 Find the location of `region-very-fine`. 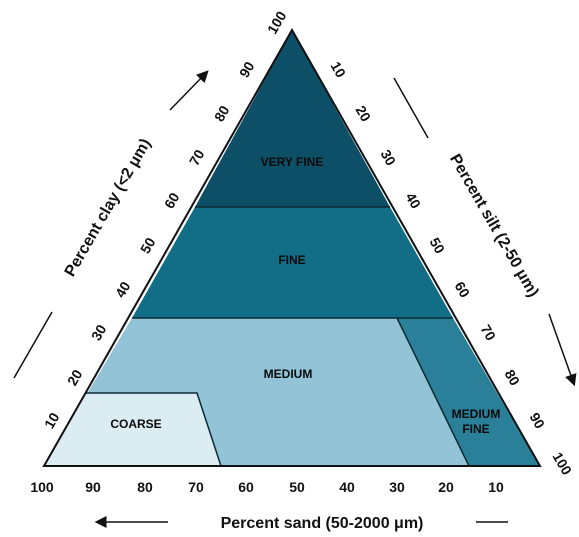

region-very-fine is located at coordinates (292, 118).